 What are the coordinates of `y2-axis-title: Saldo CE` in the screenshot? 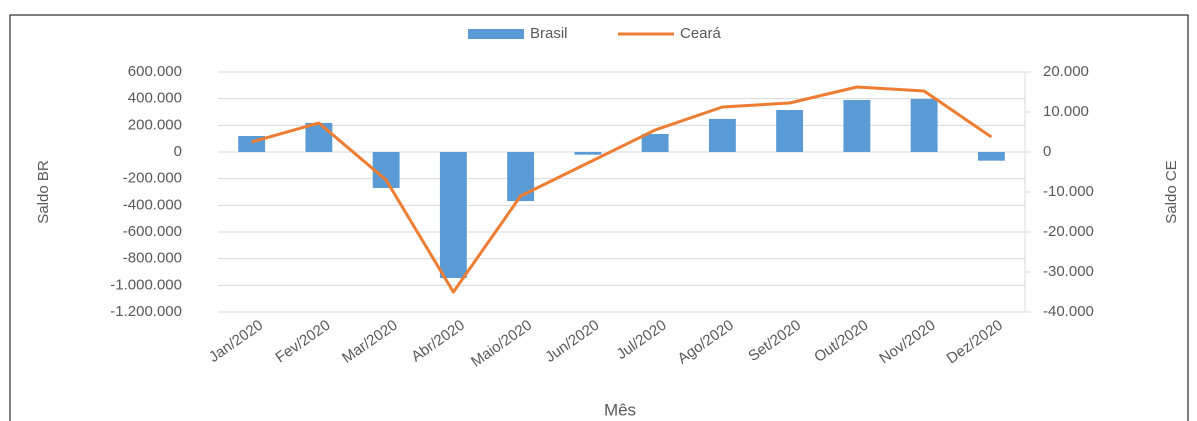 It's located at (1171, 191).